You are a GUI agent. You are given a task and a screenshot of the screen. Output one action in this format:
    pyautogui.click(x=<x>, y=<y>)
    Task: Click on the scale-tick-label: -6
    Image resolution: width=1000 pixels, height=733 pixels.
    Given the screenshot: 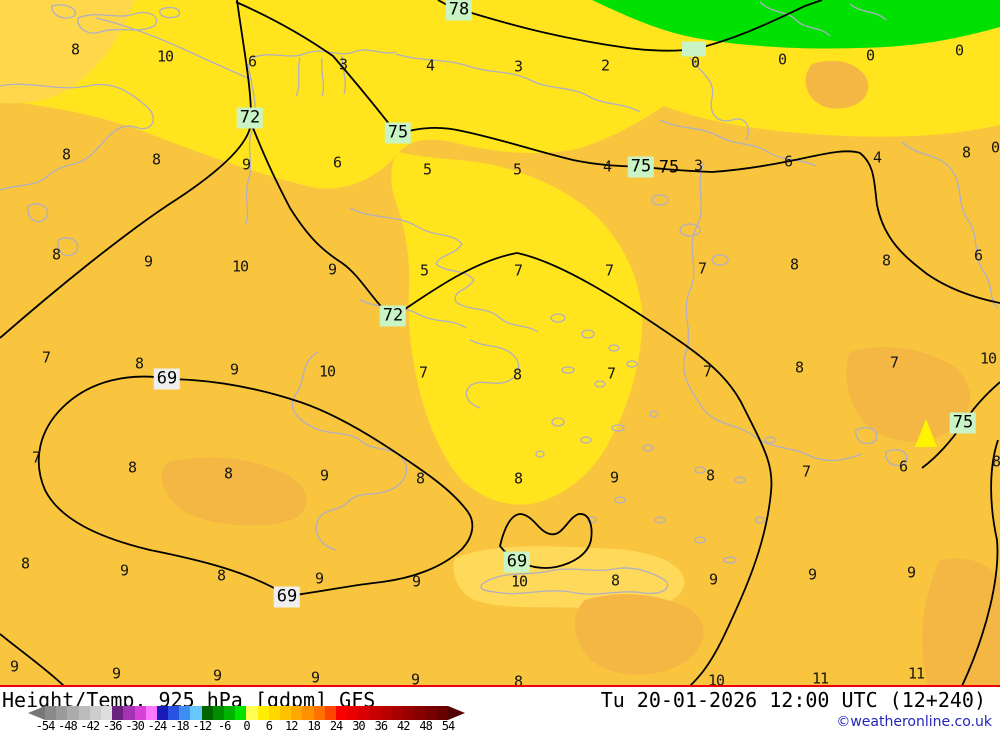 What is the action you would take?
    pyautogui.click(x=224, y=726)
    